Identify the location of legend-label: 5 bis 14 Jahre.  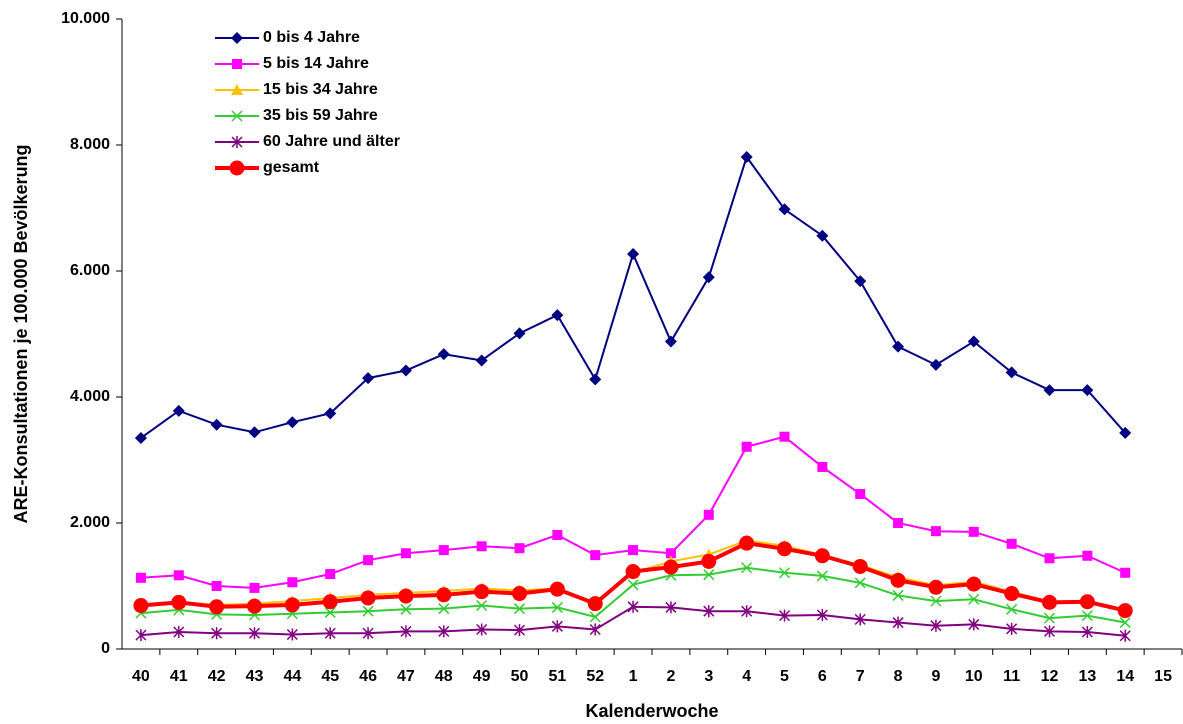
(316, 63).